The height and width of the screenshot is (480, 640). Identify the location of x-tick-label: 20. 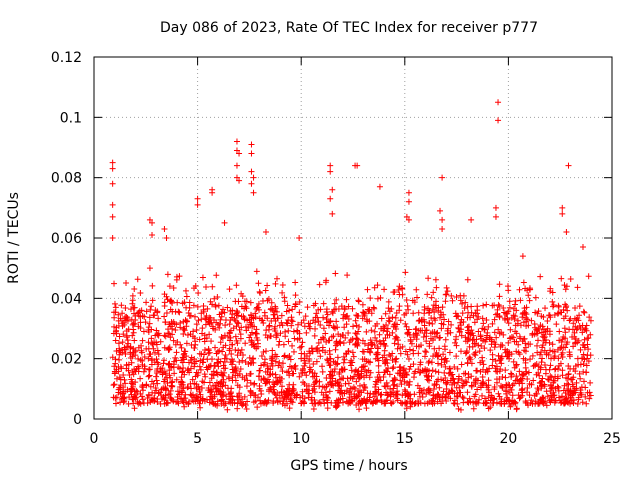
(508, 439).